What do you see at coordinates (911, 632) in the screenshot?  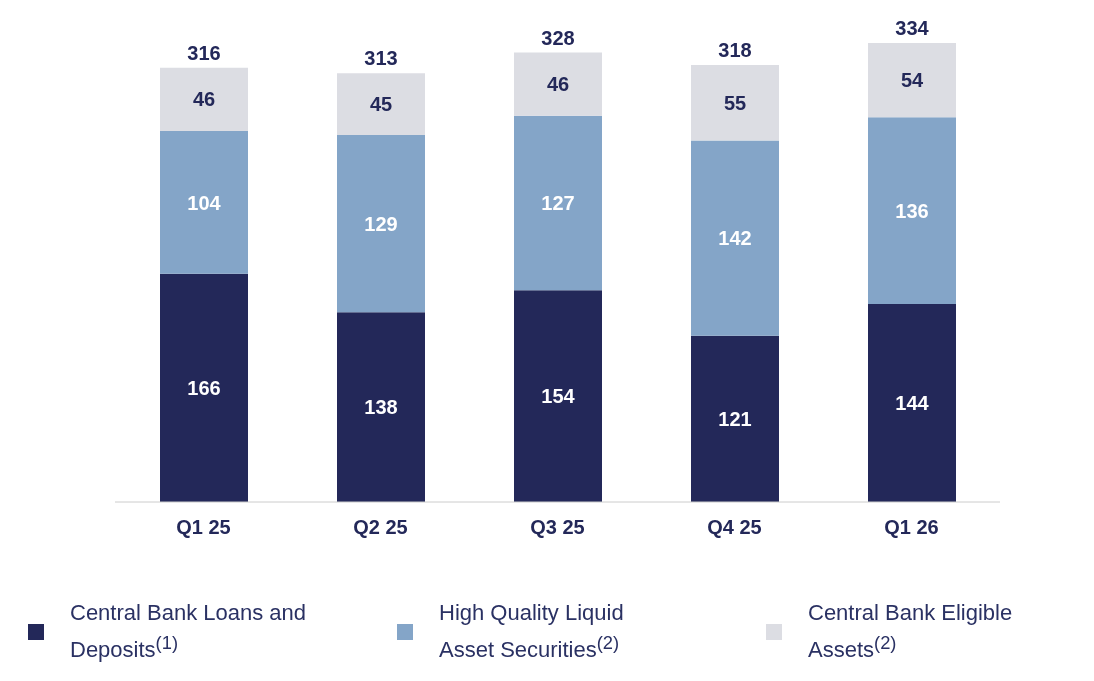 I see `legend-label: Central Bank Eligible Assets$^{(2)}$` at bounding box center [911, 632].